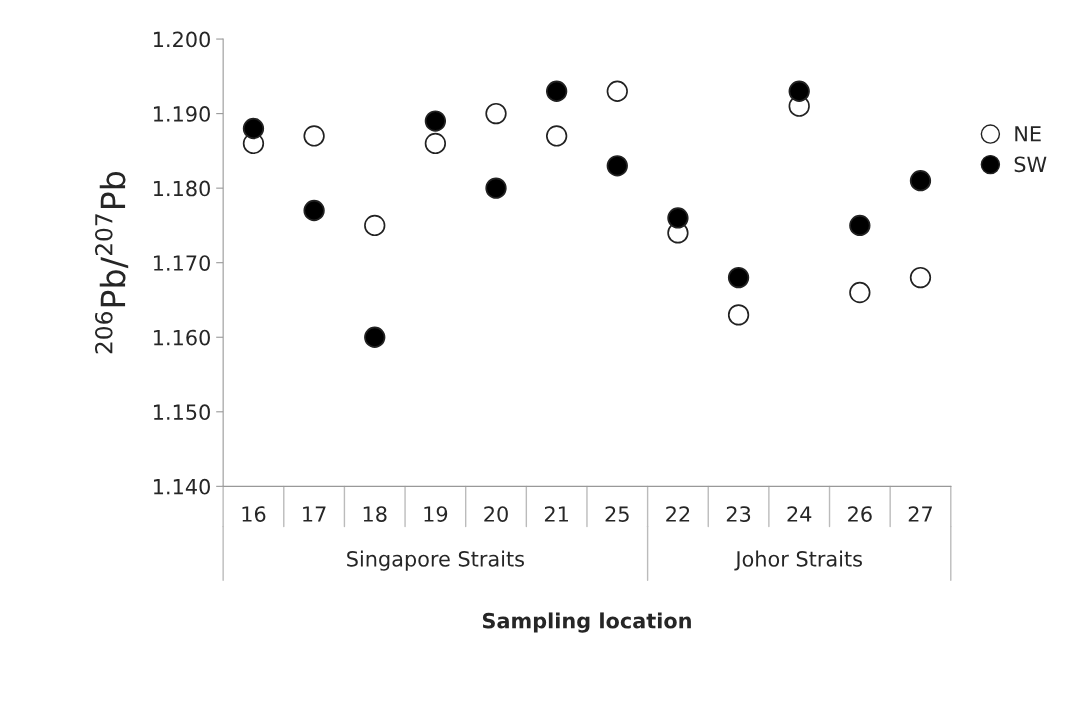  What do you see at coordinates (586, 622) in the screenshot?
I see `x-axis-title: Sampling location` at bounding box center [586, 622].